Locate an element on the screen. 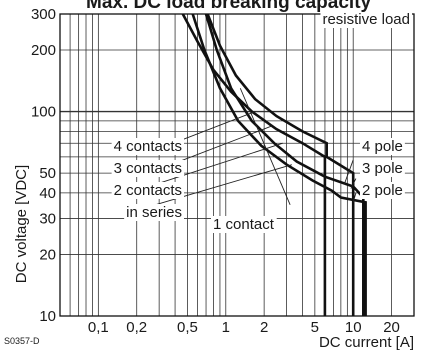 The image size is (424, 352). annotation-resistive: resistive load is located at coordinates (366, 19).